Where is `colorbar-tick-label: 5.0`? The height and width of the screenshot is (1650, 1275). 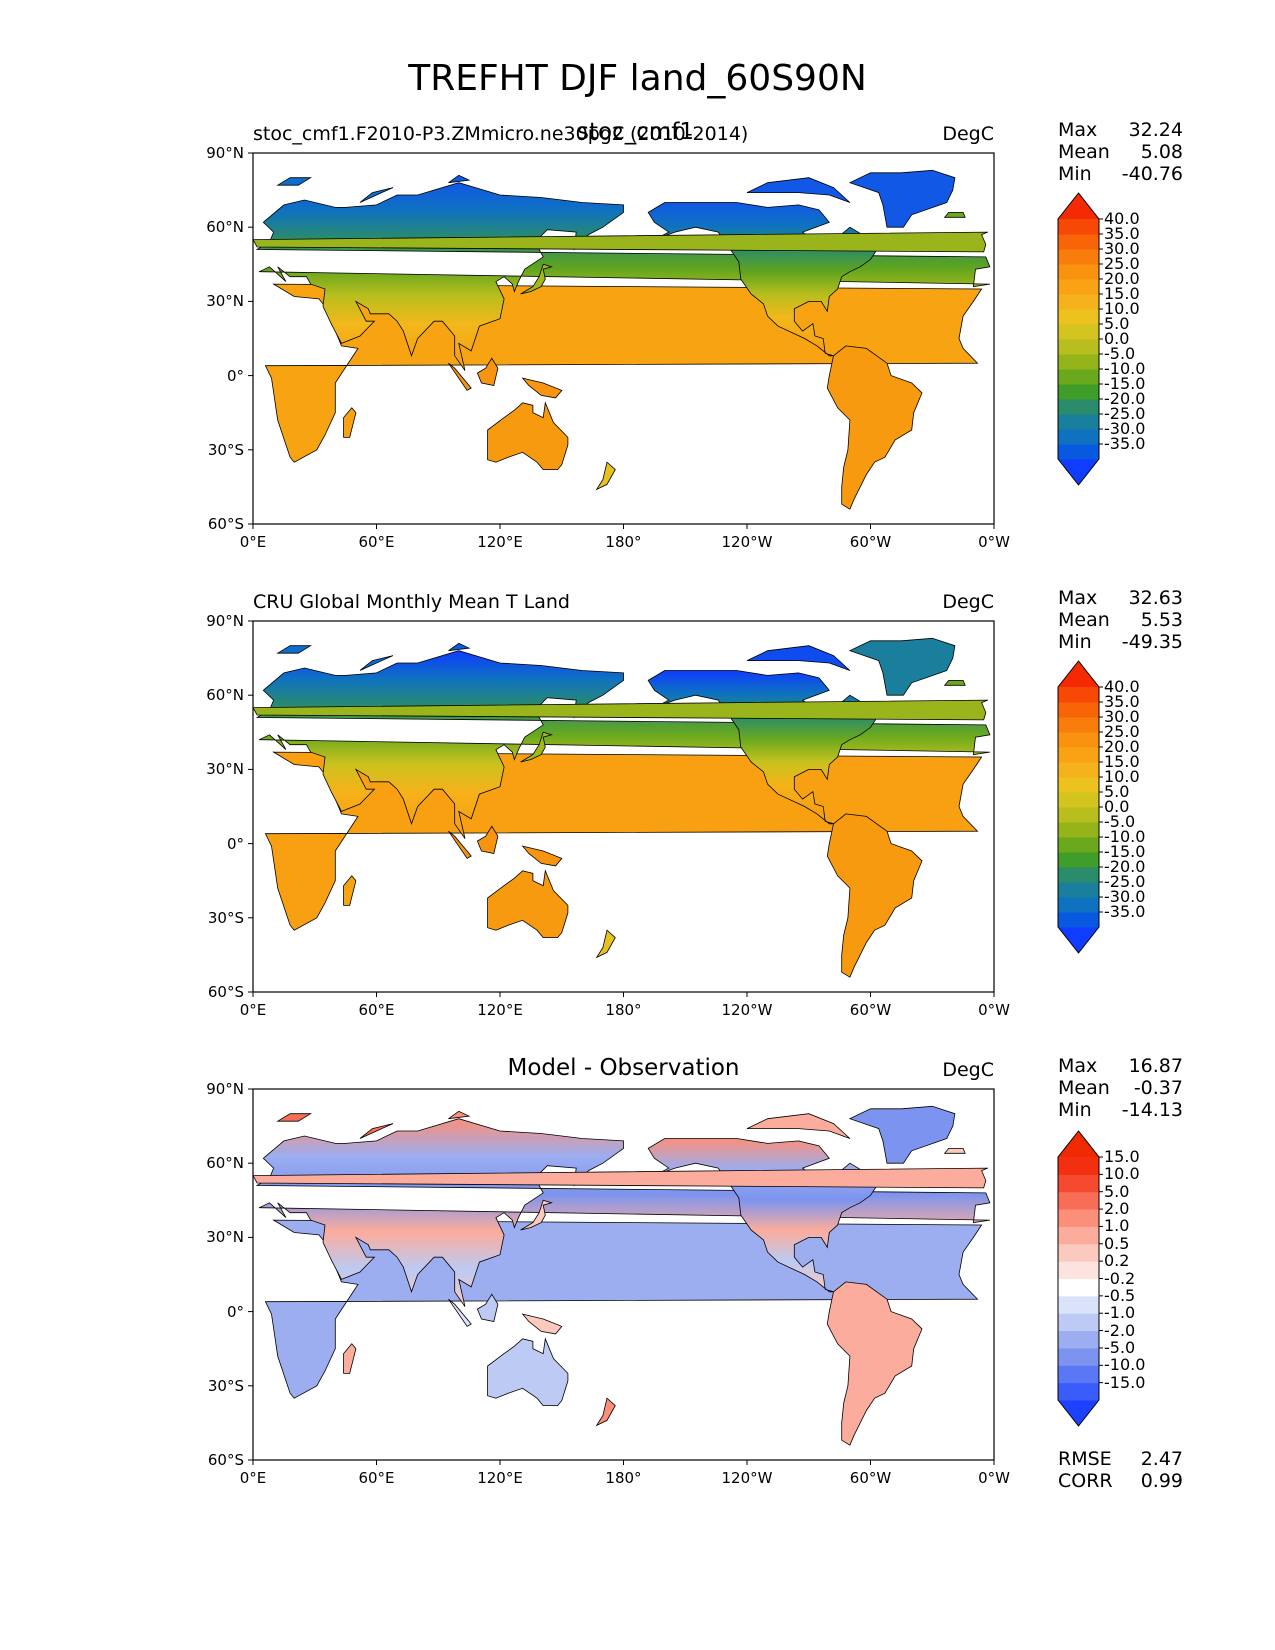 colorbar-tick-label: 5.0 is located at coordinates (1117, 1191).